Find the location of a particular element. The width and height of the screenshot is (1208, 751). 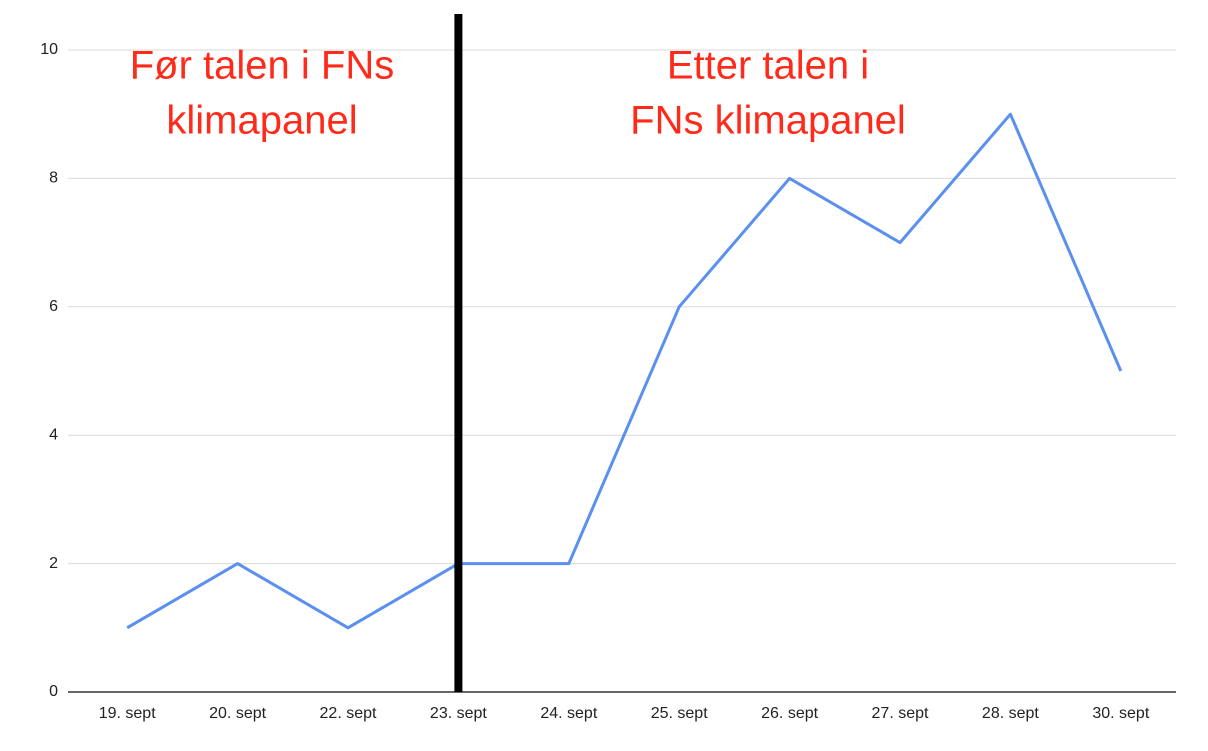

annotation: klimapanel is located at coordinates (261, 121).